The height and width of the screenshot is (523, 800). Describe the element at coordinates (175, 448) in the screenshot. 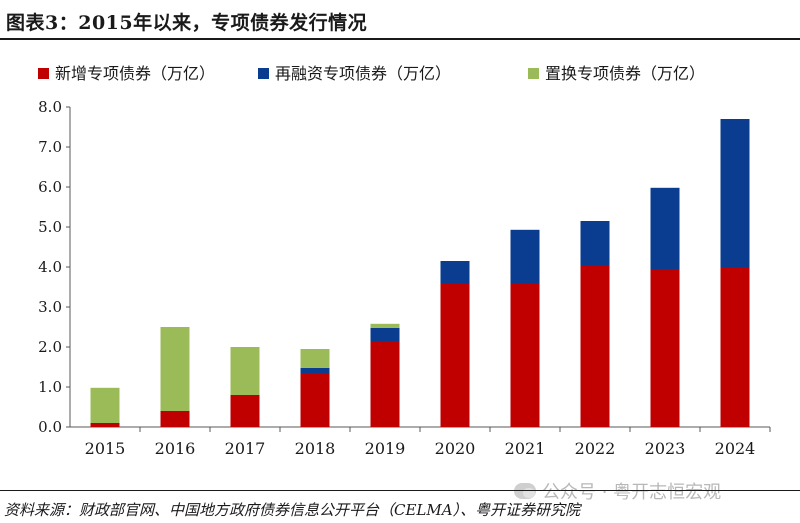

I see `x-tick-label: 2016` at that location.